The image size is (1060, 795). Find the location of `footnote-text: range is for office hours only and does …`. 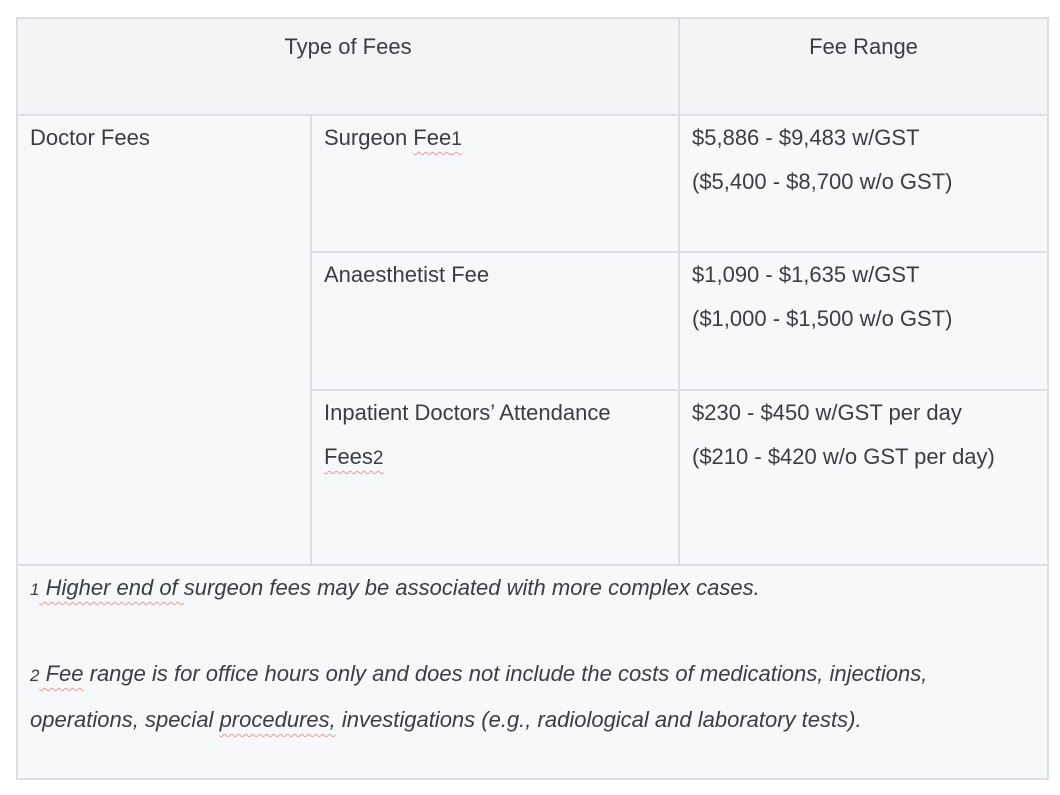

footnote-text: range is for office hours only and does … is located at coordinates (505, 673).